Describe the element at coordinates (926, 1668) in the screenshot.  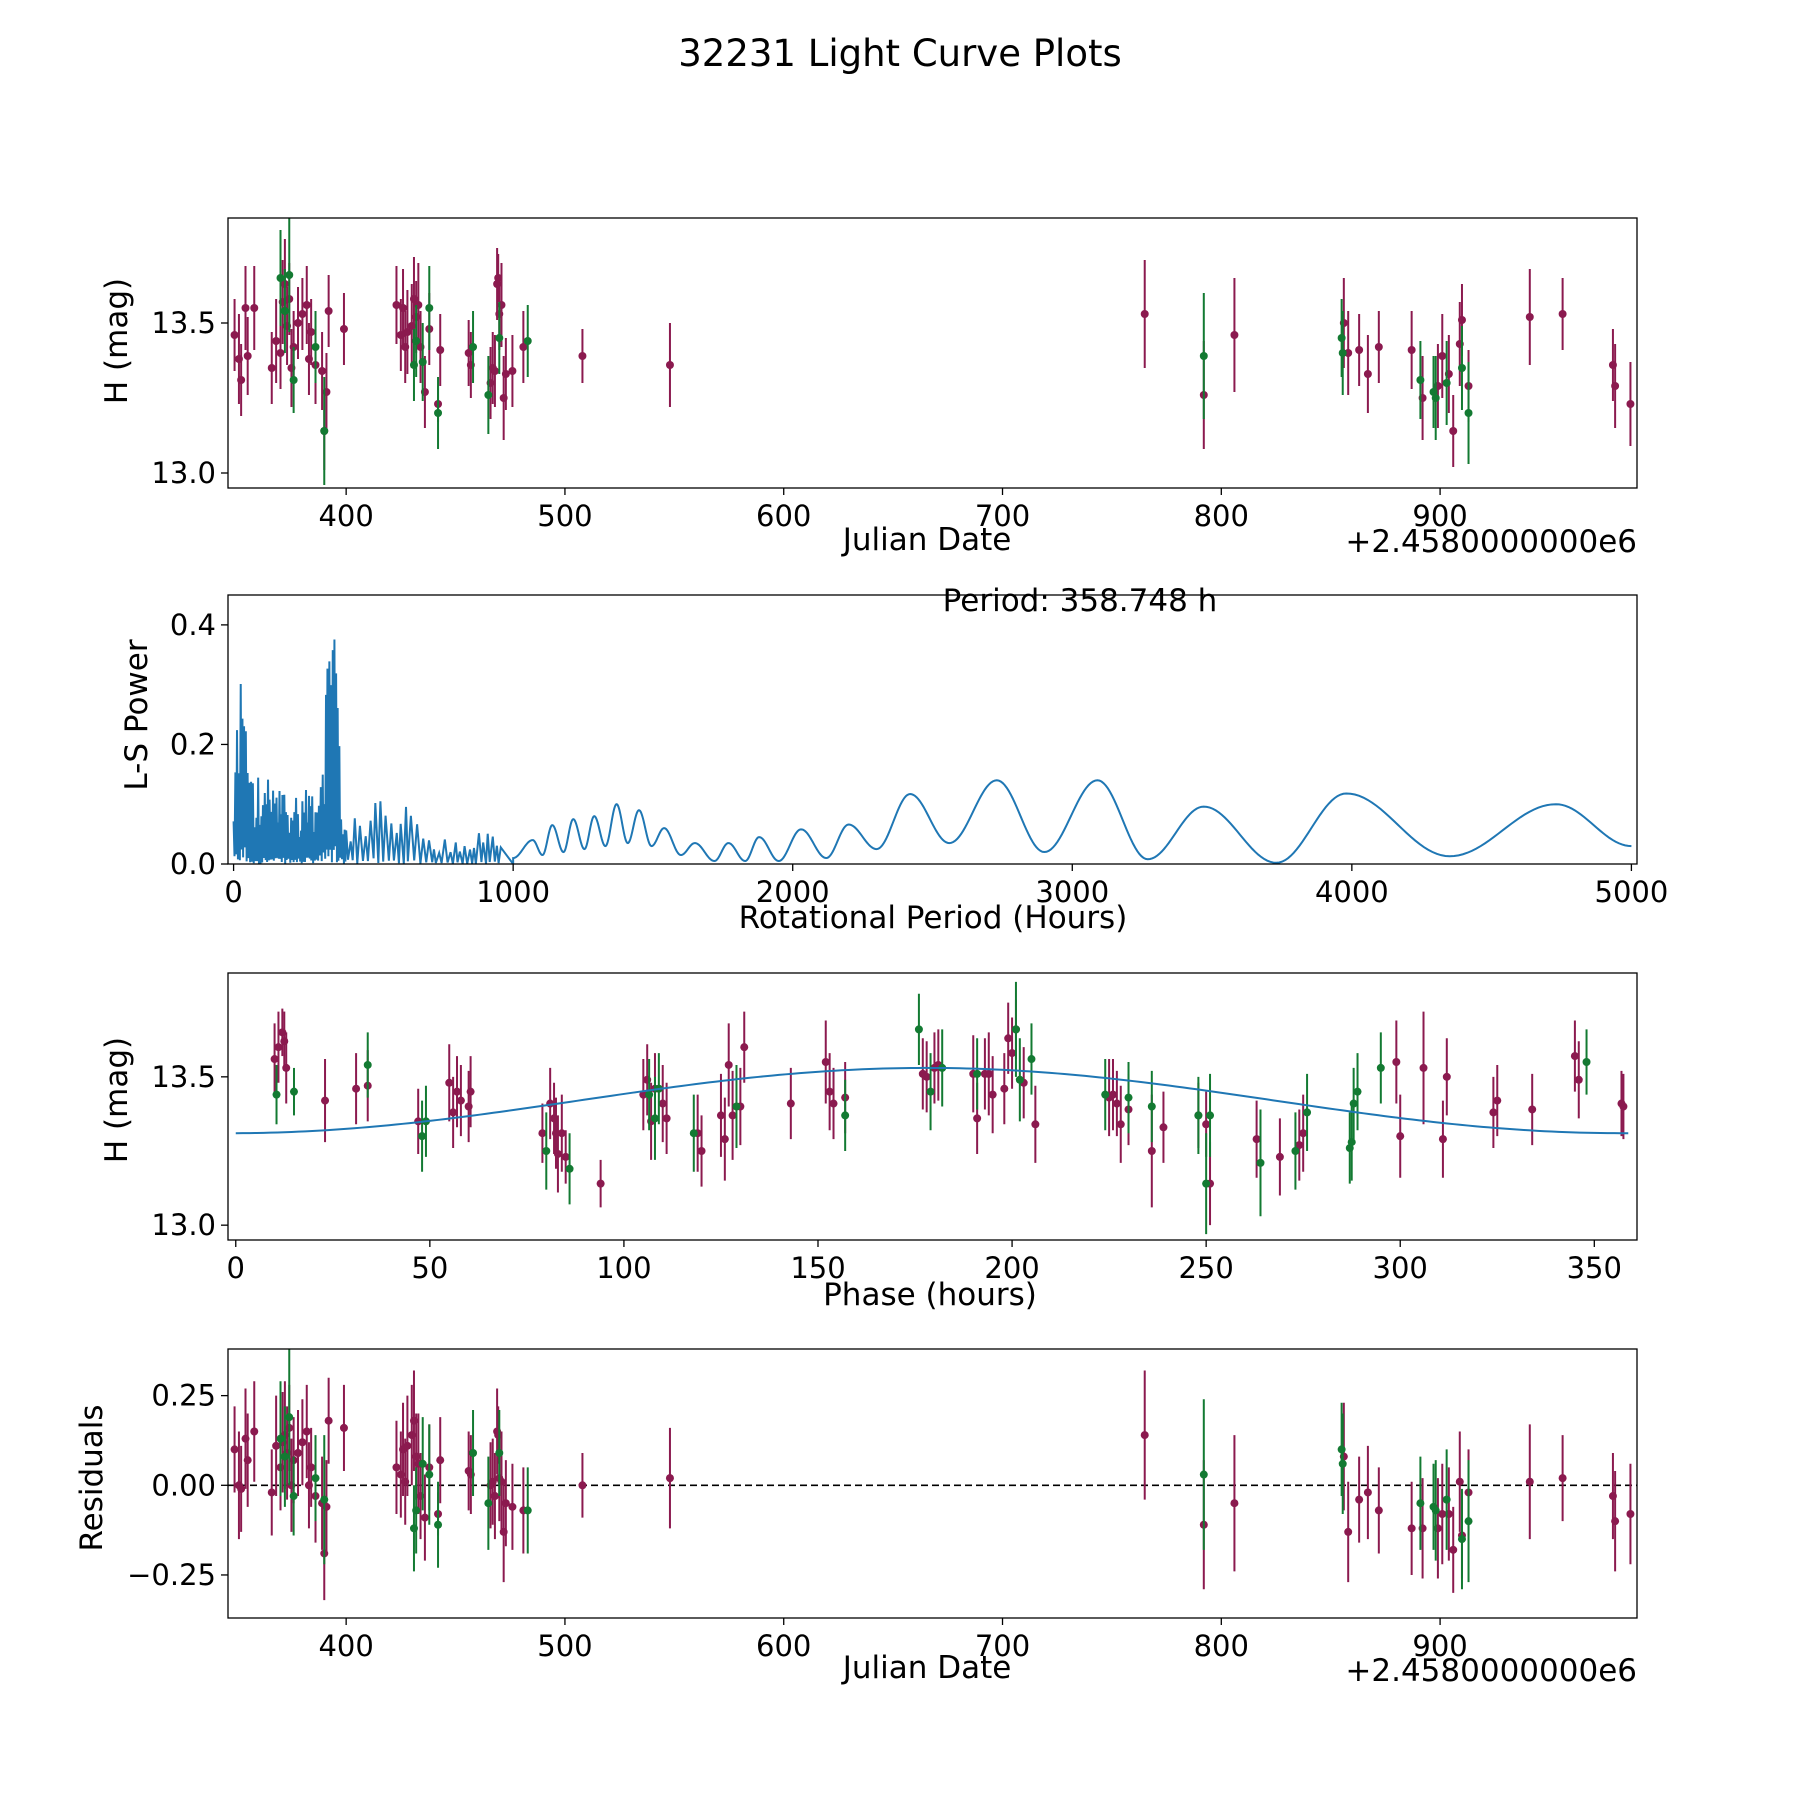
I see `resid-xlabel: Julian Date` at that location.